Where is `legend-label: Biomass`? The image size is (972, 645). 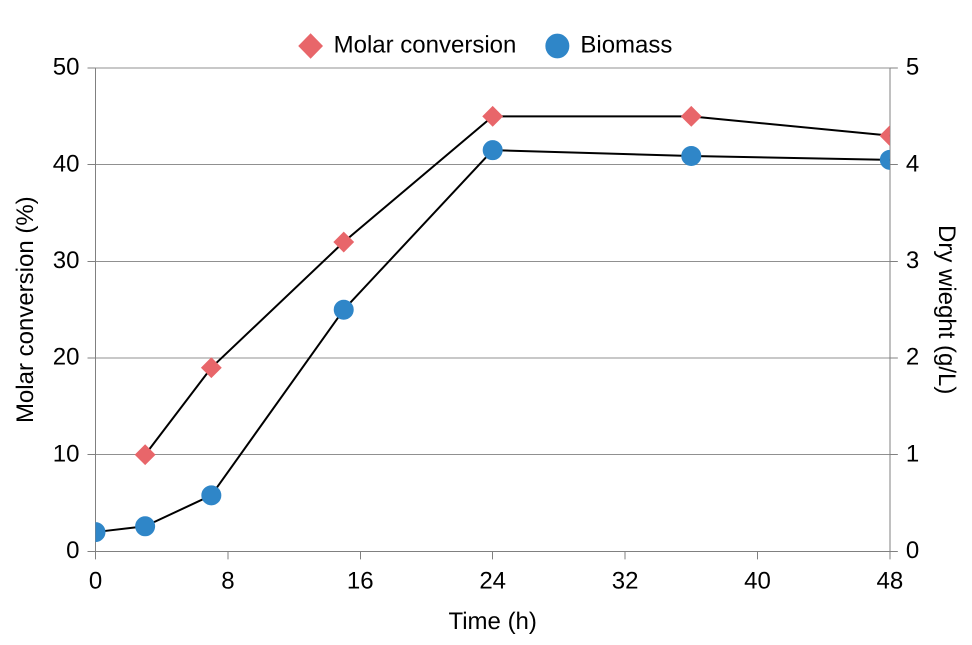
legend-label: Biomass is located at coordinates (626, 45).